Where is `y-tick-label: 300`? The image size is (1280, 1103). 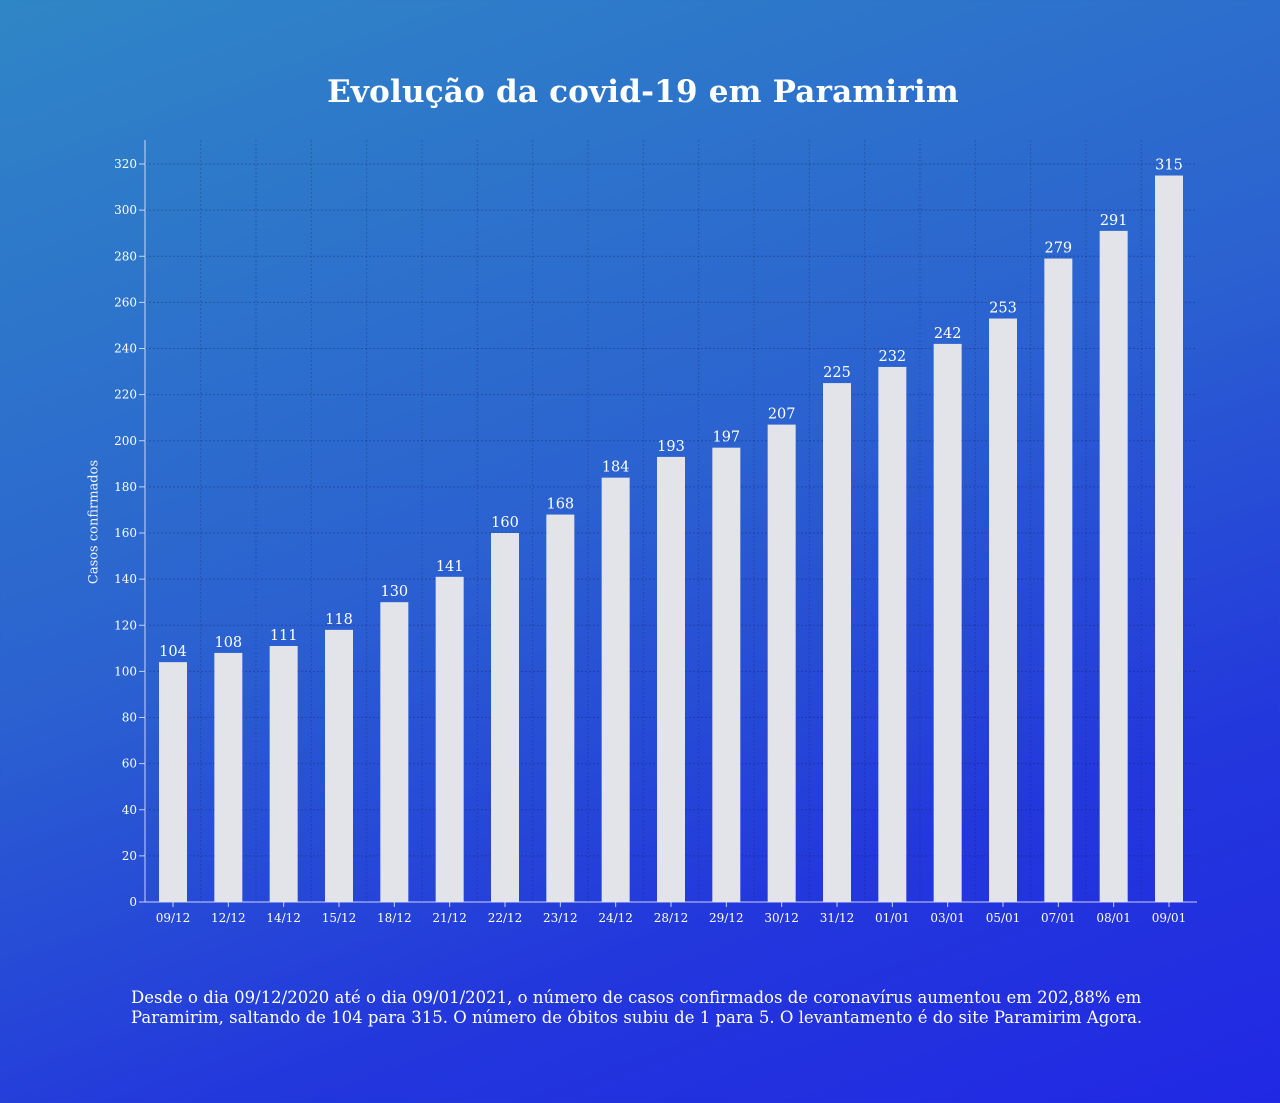
y-tick-label: 300 is located at coordinates (125, 210).